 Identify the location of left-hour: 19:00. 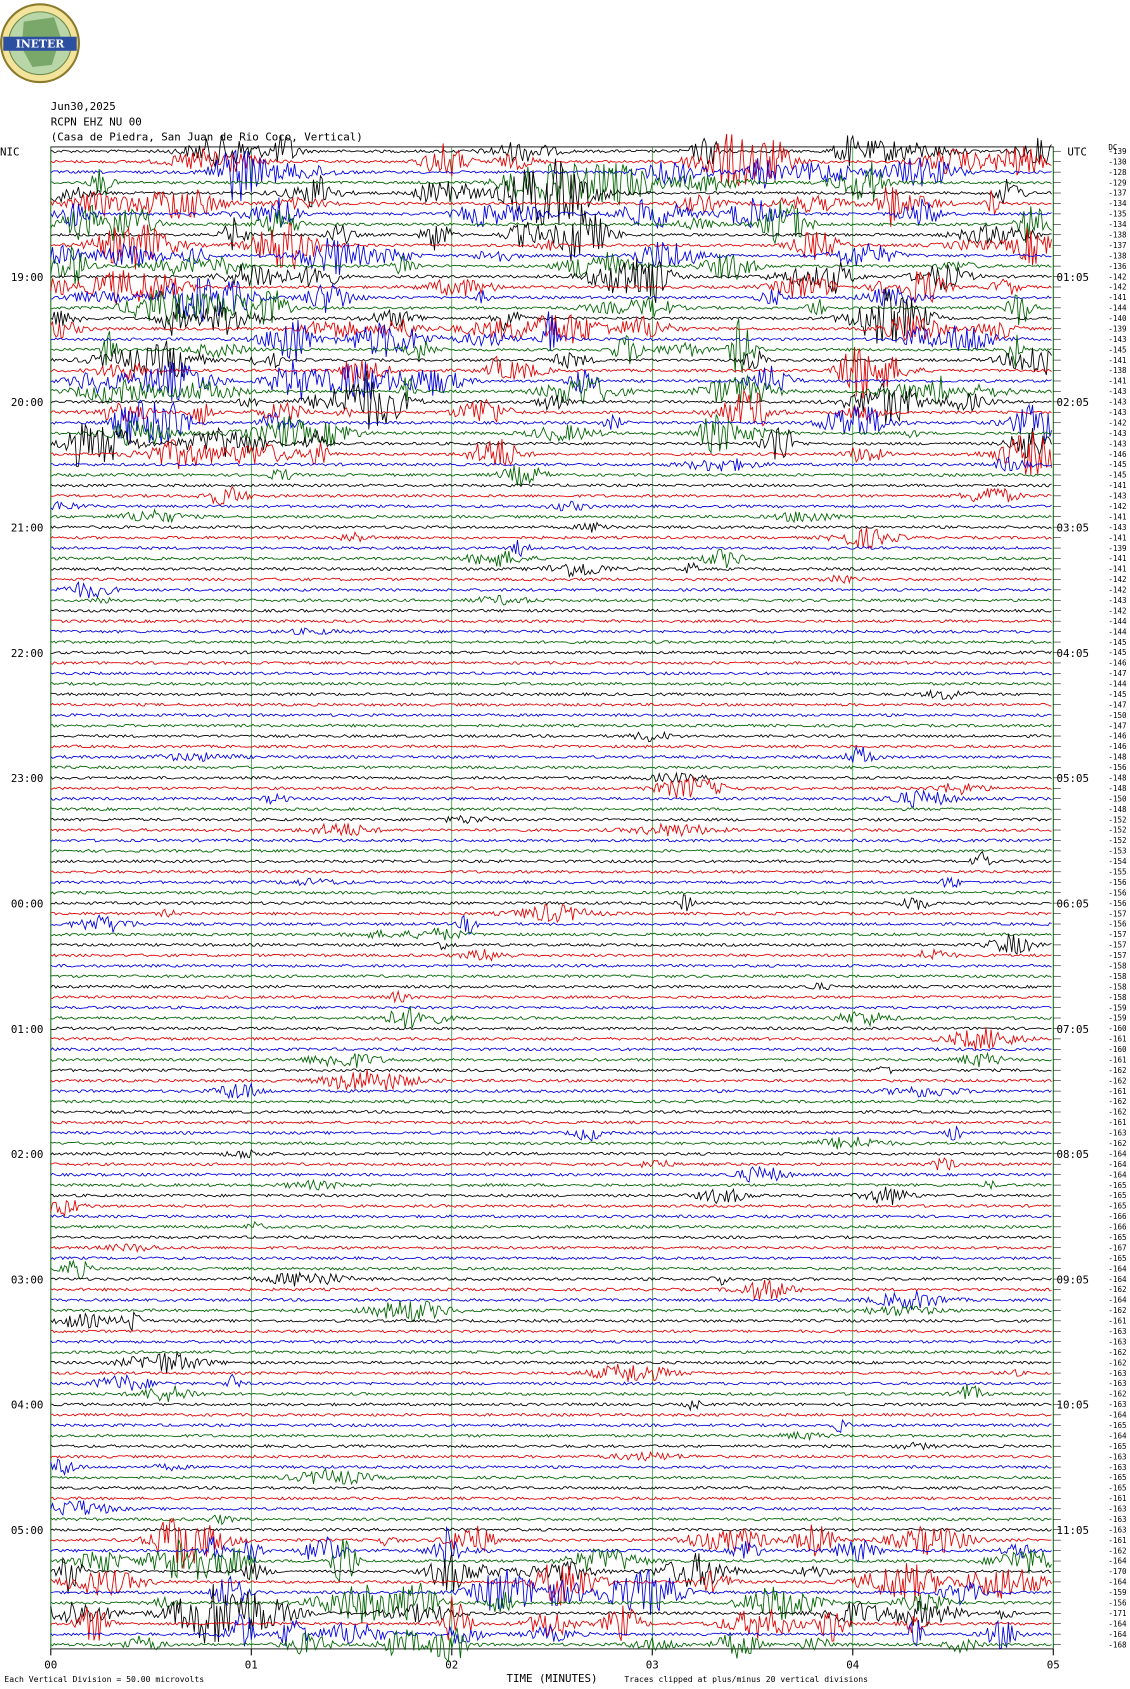
(27, 277).